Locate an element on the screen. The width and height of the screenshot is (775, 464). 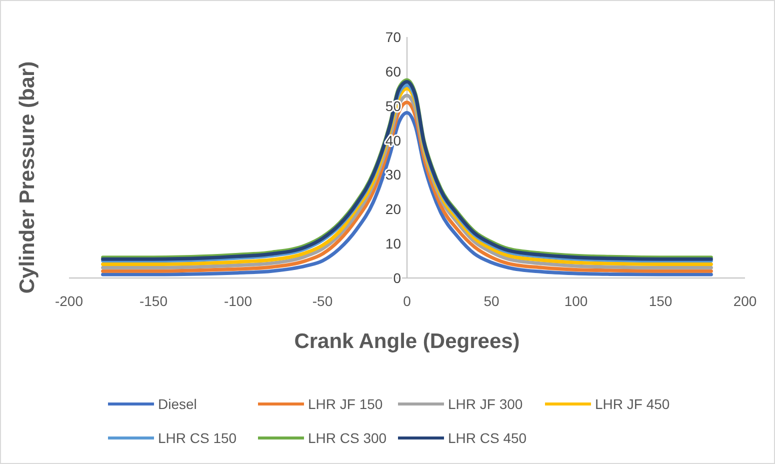
x-tick-label: -50 is located at coordinates (322, 301).